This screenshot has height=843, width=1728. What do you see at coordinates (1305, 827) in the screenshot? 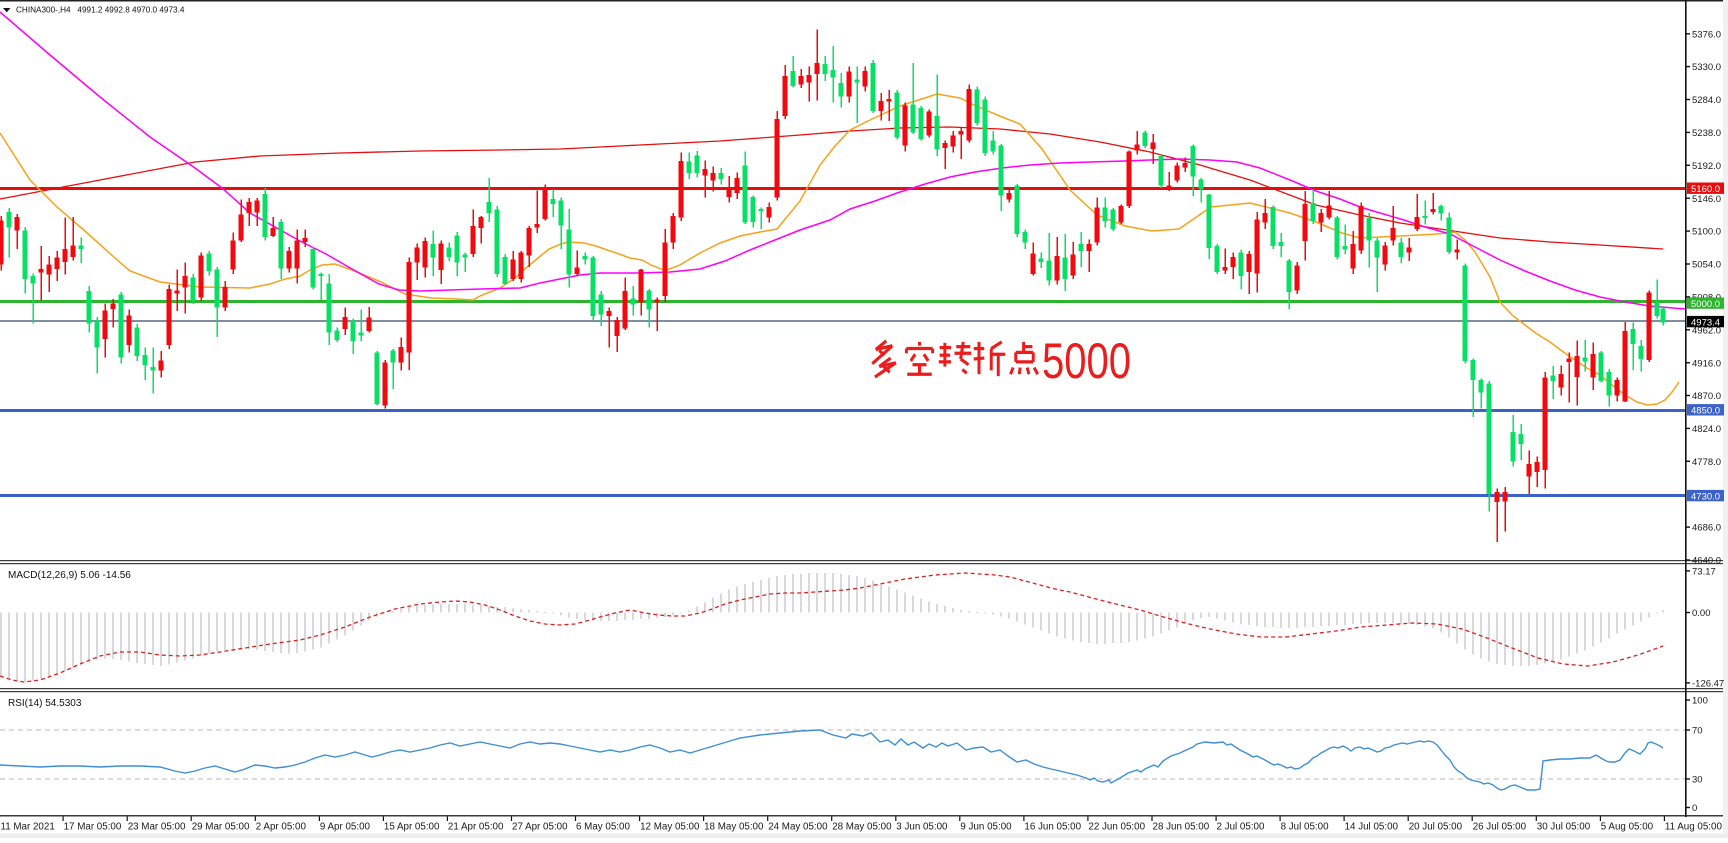
I see `svg-text: 8 Jul 05:00` at bounding box center [1305, 827].